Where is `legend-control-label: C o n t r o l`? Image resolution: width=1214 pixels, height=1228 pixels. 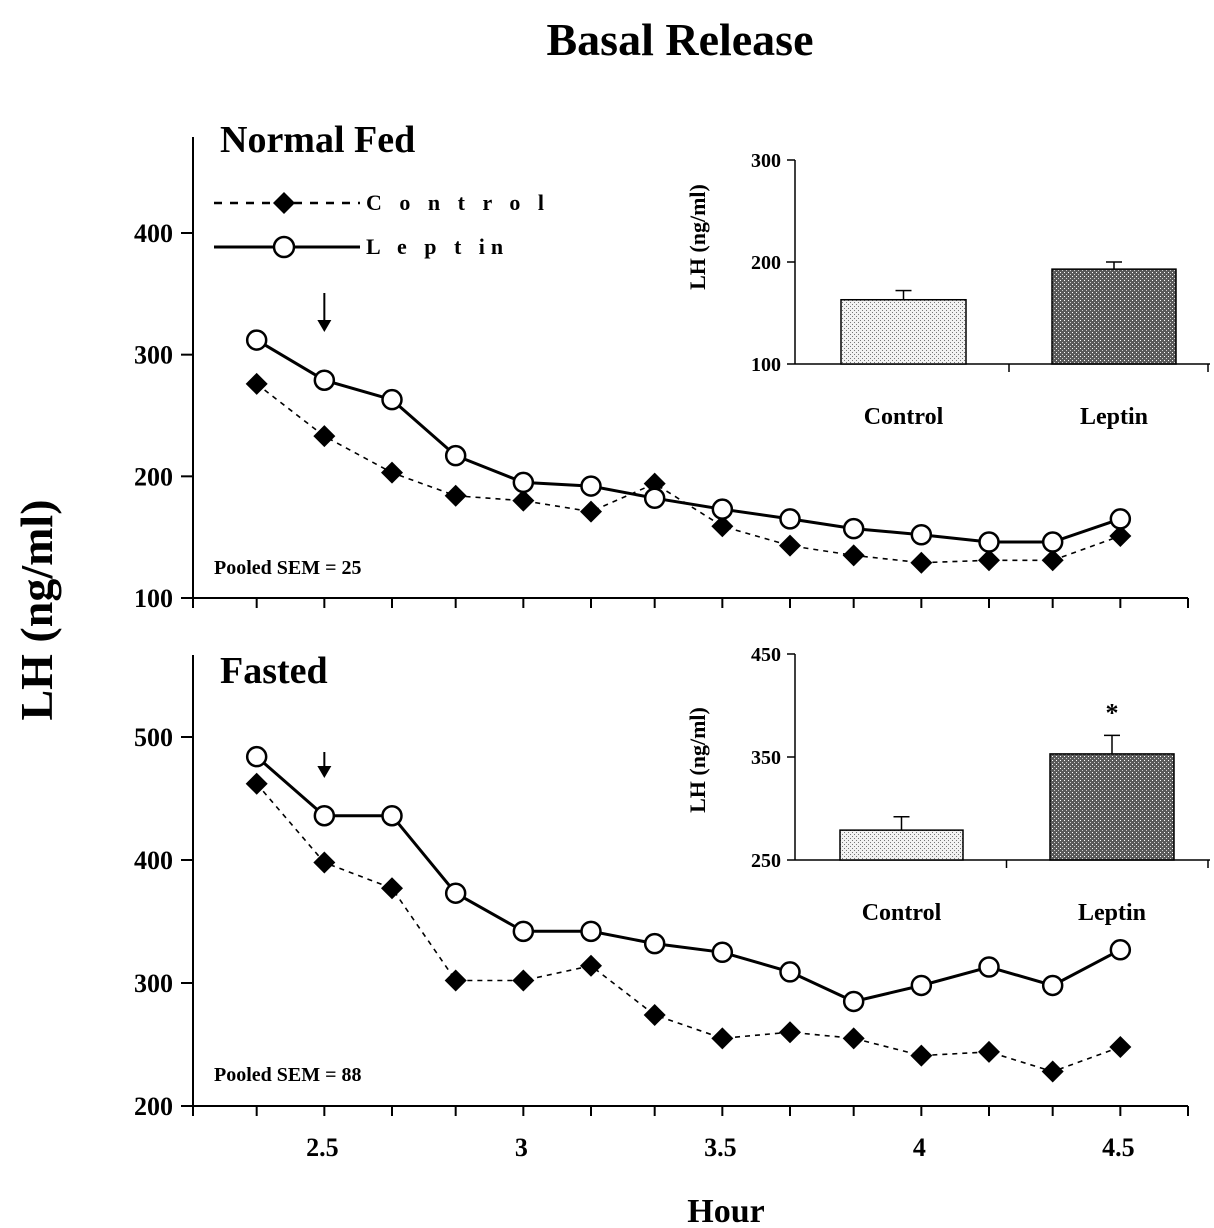
legend-control-label: C o n t r o l is located at coordinates (458, 202).